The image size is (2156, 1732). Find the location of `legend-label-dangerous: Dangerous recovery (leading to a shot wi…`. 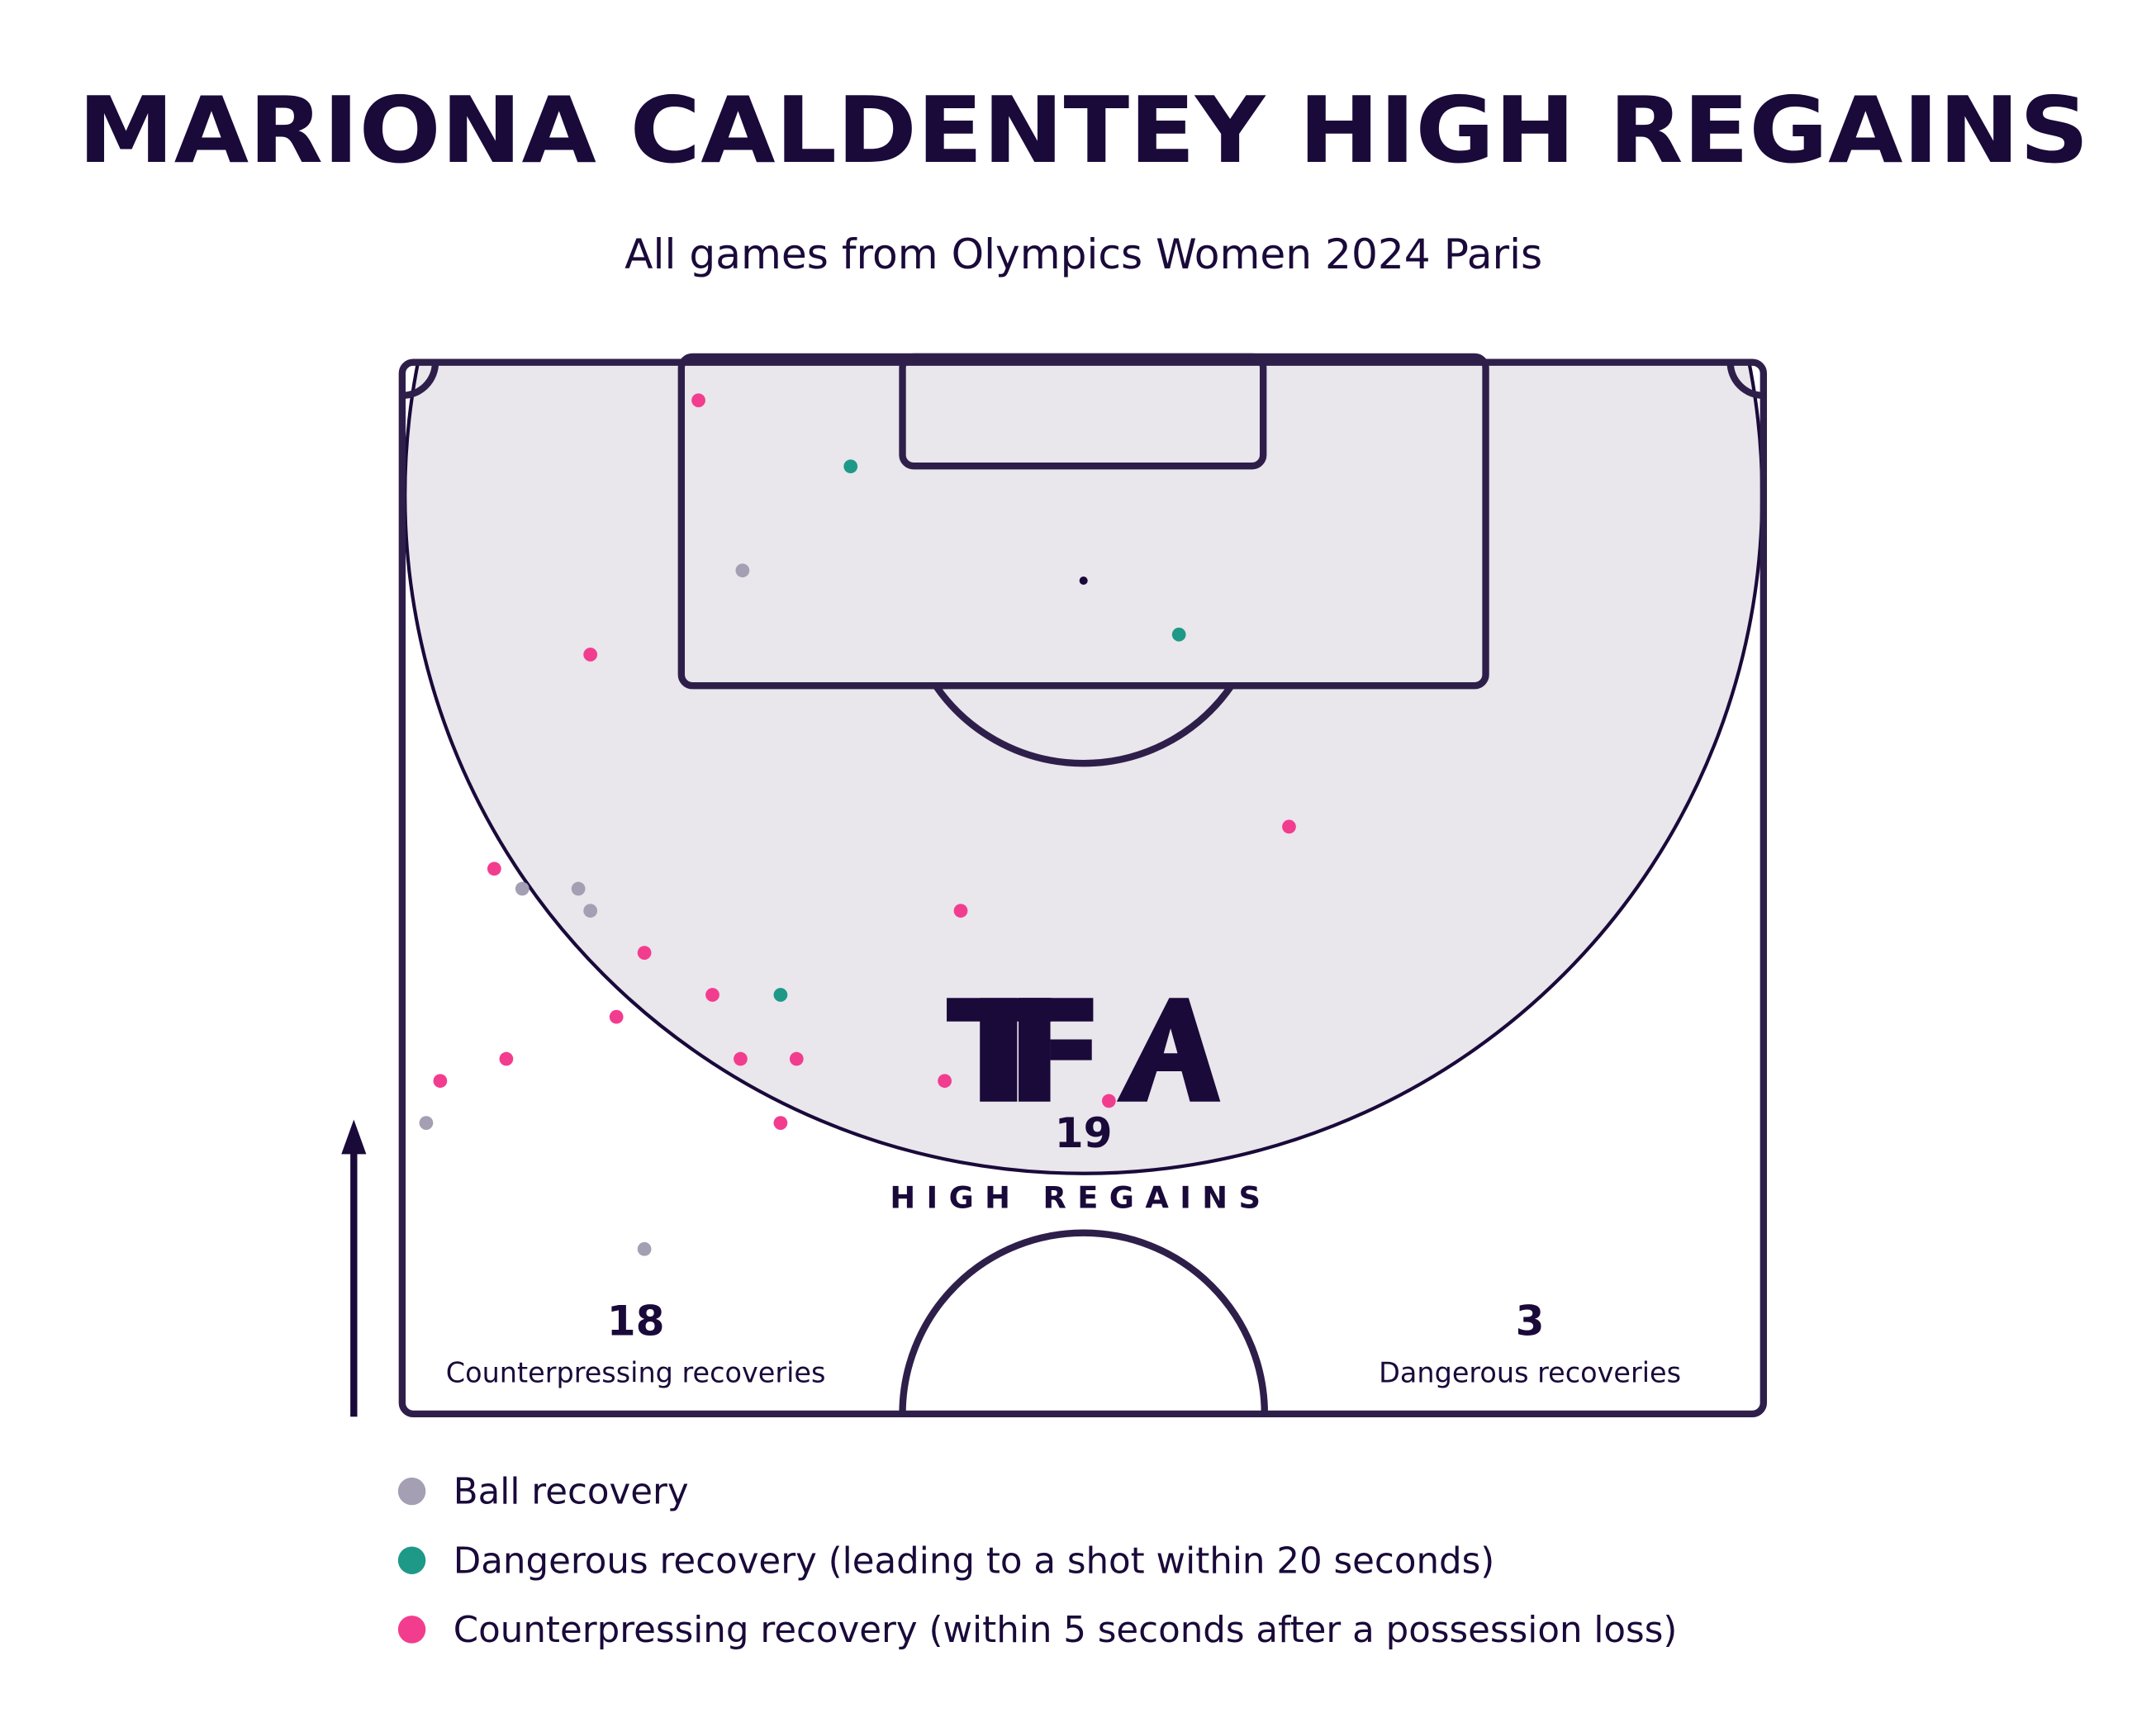

legend-label-dangerous: Dangerous recovery (leading to a shot wi… is located at coordinates (974, 1561).